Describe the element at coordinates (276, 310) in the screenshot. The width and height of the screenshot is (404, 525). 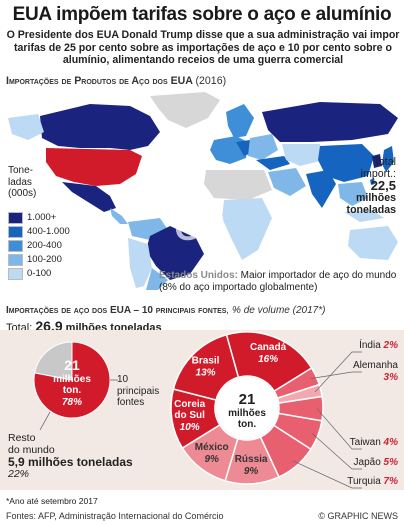
I see `pie-header-unit: , % de volume (2017*)` at that location.